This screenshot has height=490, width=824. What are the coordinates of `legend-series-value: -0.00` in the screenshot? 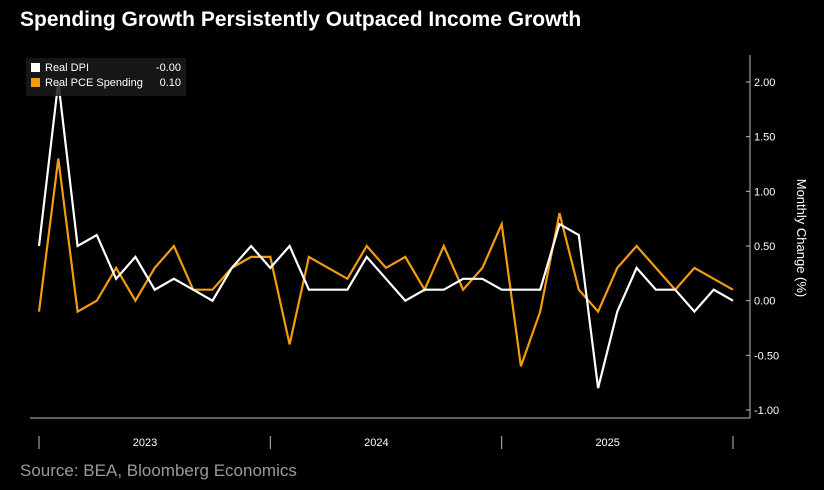 It's located at (168, 68).